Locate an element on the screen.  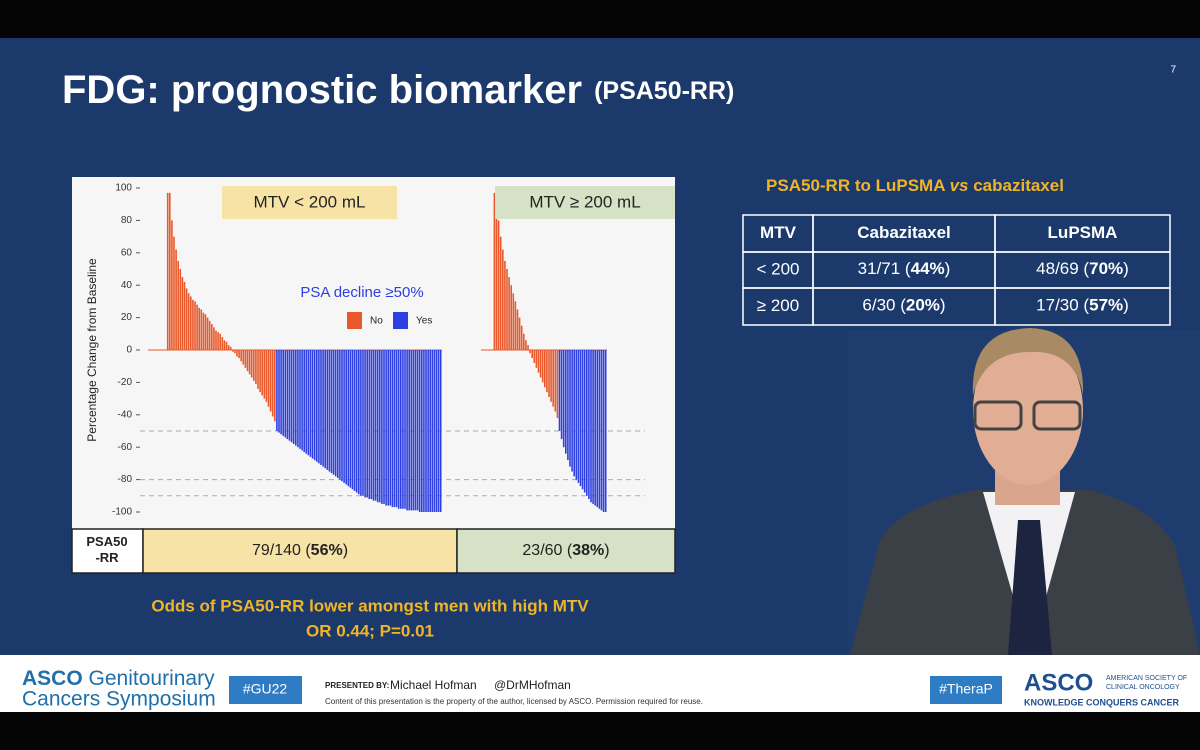
side-title: PSA50-RR to LuPSMA vs cabazitaxel is located at coordinates (915, 185).